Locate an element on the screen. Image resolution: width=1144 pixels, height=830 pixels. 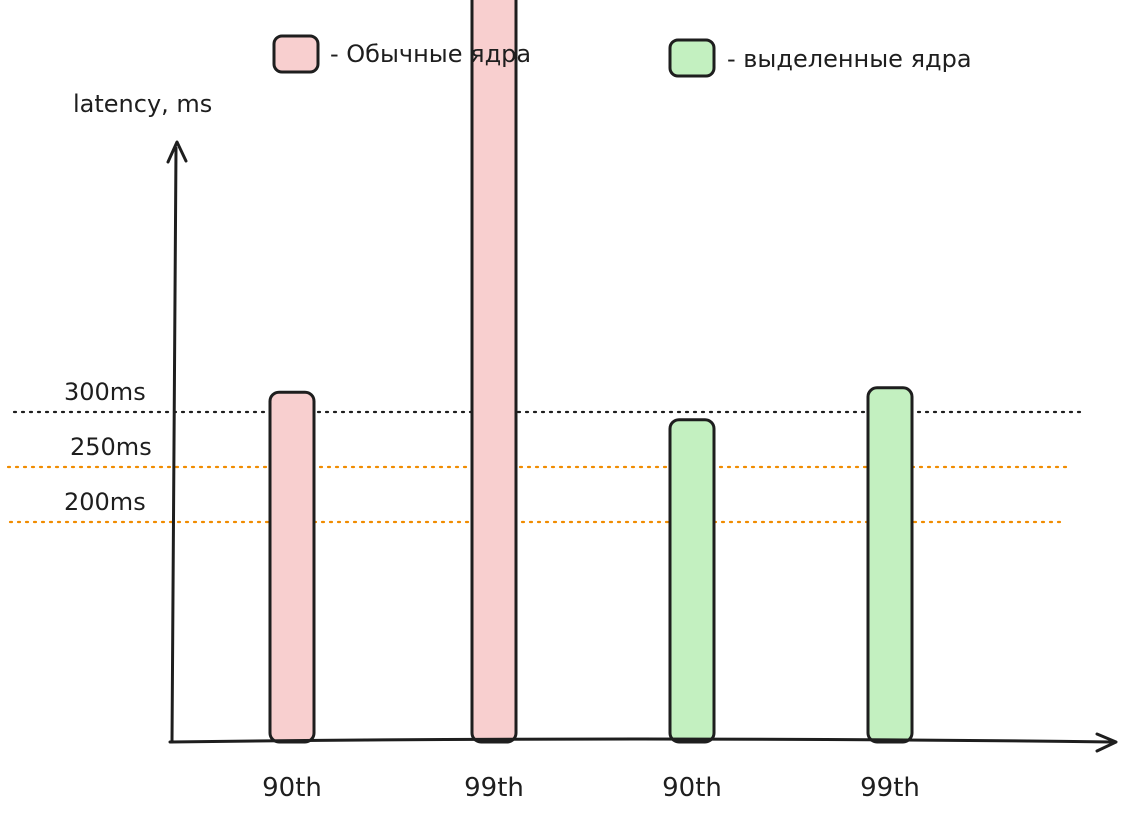
legend-label: - Обычные ядра is located at coordinates (430, 54).